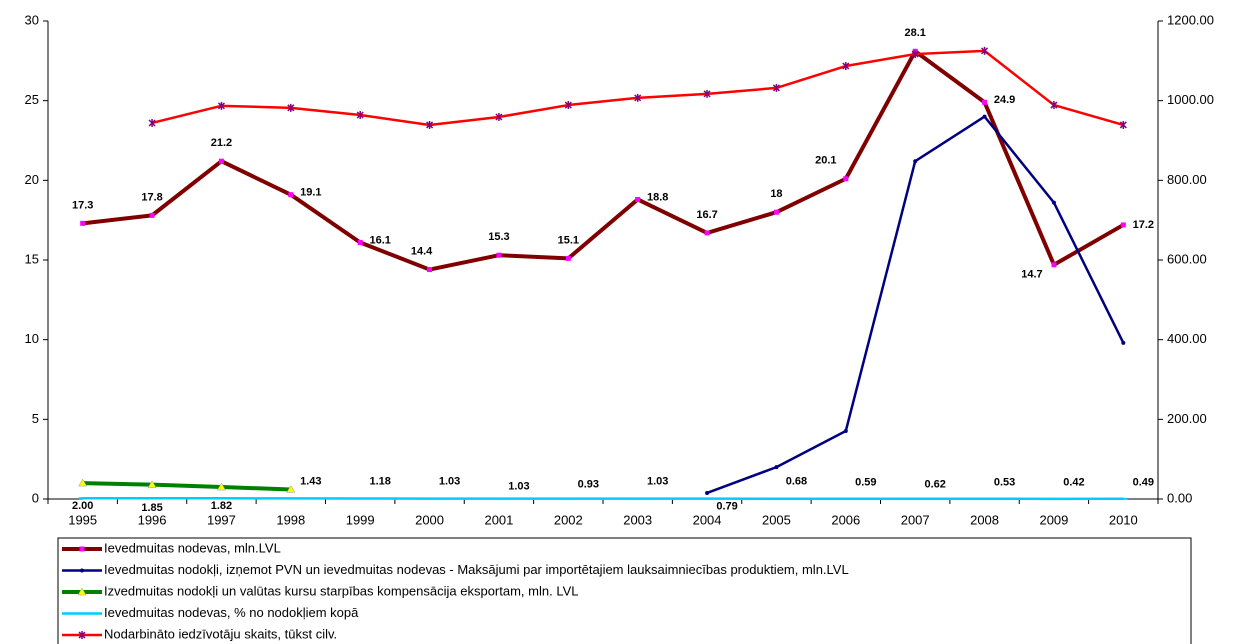  Describe the element at coordinates (310, 481) in the screenshot. I see `data-label: 1.43` at that location.